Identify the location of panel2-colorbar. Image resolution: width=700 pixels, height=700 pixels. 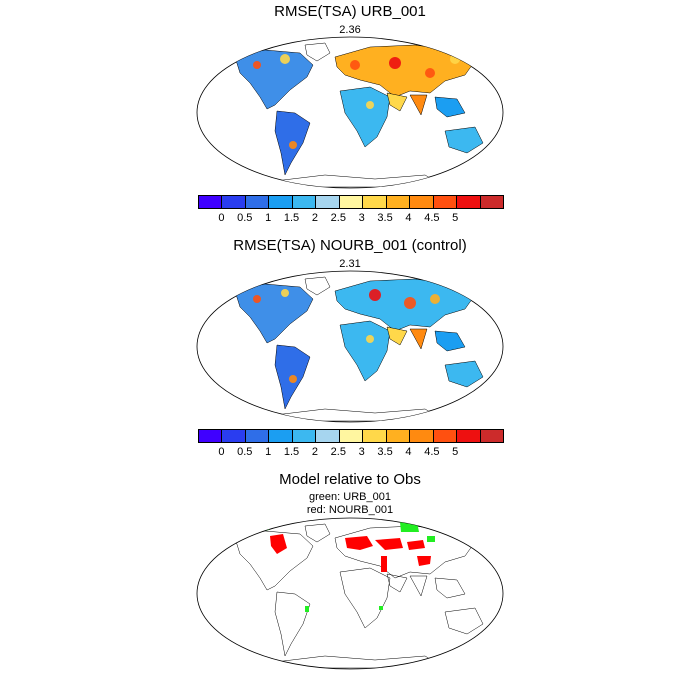
(351, 436).